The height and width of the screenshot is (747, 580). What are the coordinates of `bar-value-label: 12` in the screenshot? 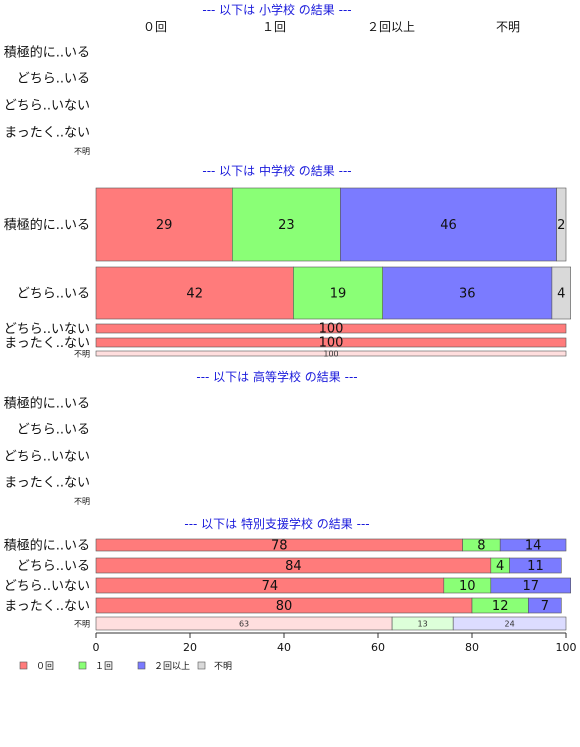 It's located at (500, 606).